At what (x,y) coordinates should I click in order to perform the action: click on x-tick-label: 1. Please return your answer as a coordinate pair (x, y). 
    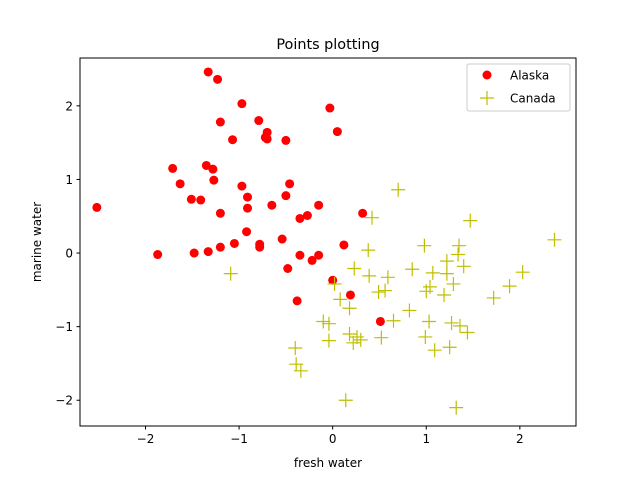
    Looking at the image, I should click on (426, 439).